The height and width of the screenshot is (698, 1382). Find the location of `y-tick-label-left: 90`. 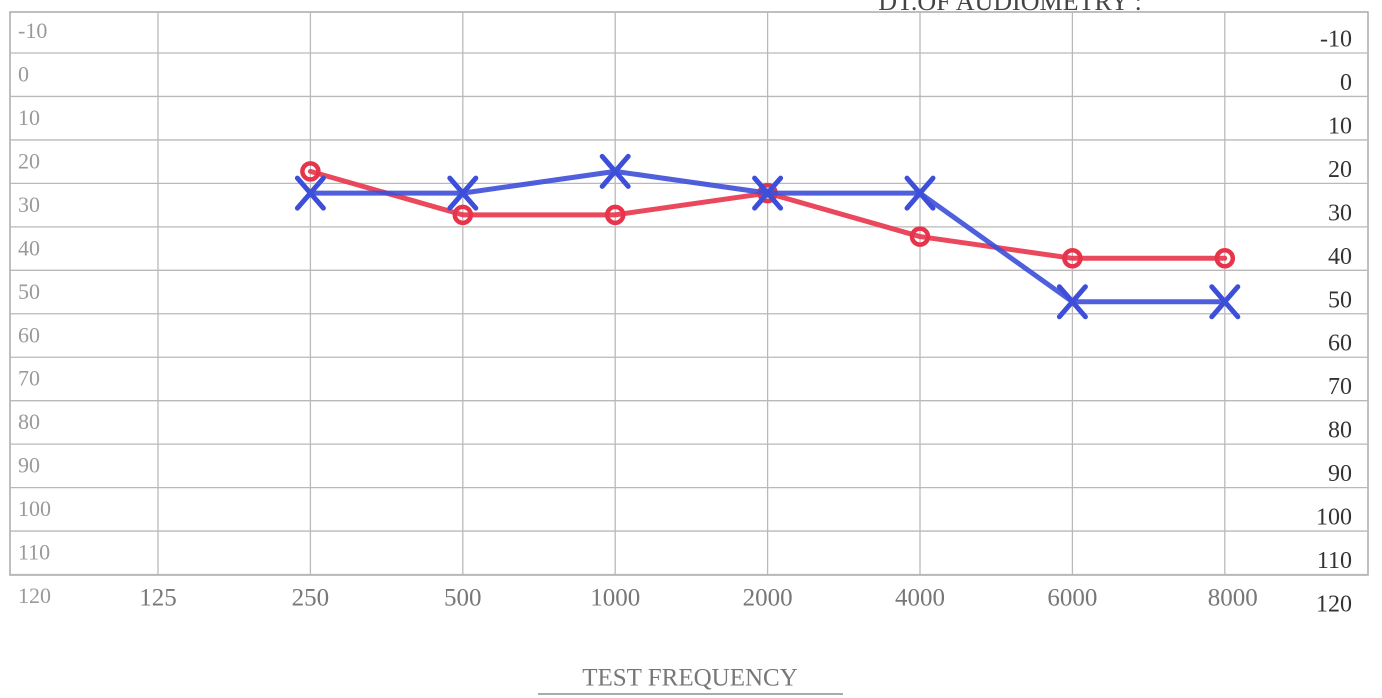

y-tick-label-left: 90 is located at coordinates (29, 465).